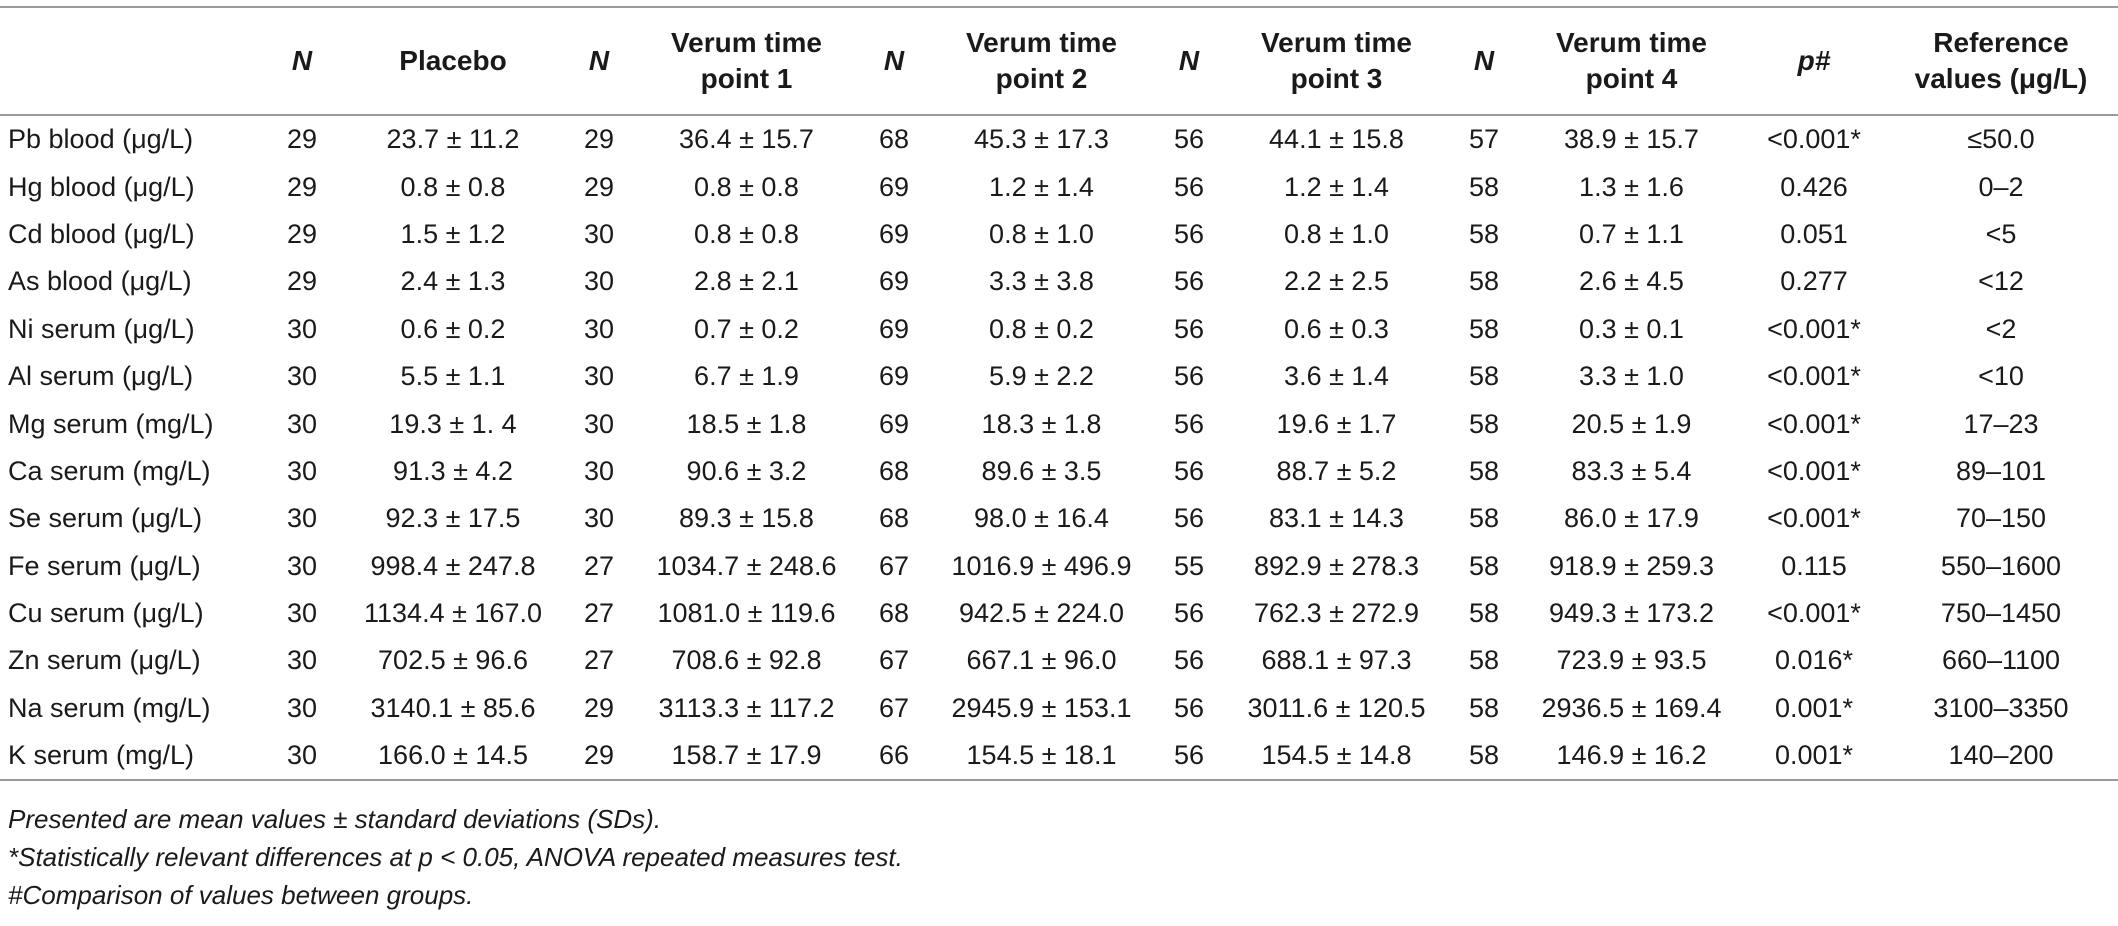 The height and width of the screenshot is (926, 2118). Describe the element at coordinates (746, 707) in the screenshot. I see `verum-1-value: 3113.3 ± 117.2` at that location.